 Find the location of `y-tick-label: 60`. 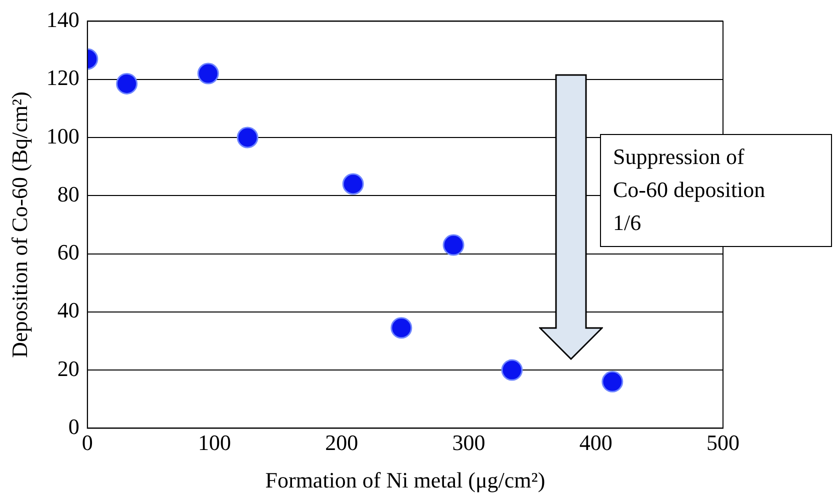

y-tick-label: 60 is located at coordinates (68, 252).